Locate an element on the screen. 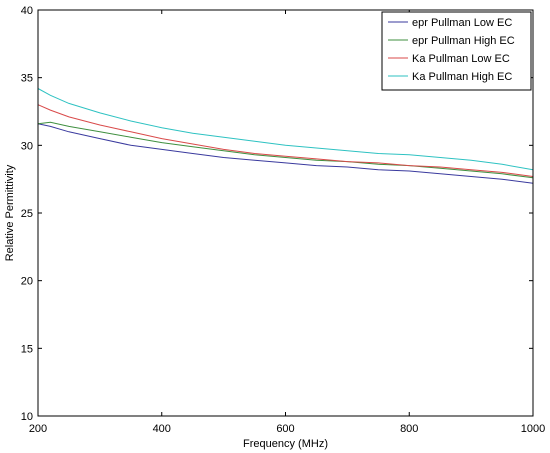 The height and width of the screenshot is (453, 550). y-tick-label: 20 is located at coordinates (27, 282).